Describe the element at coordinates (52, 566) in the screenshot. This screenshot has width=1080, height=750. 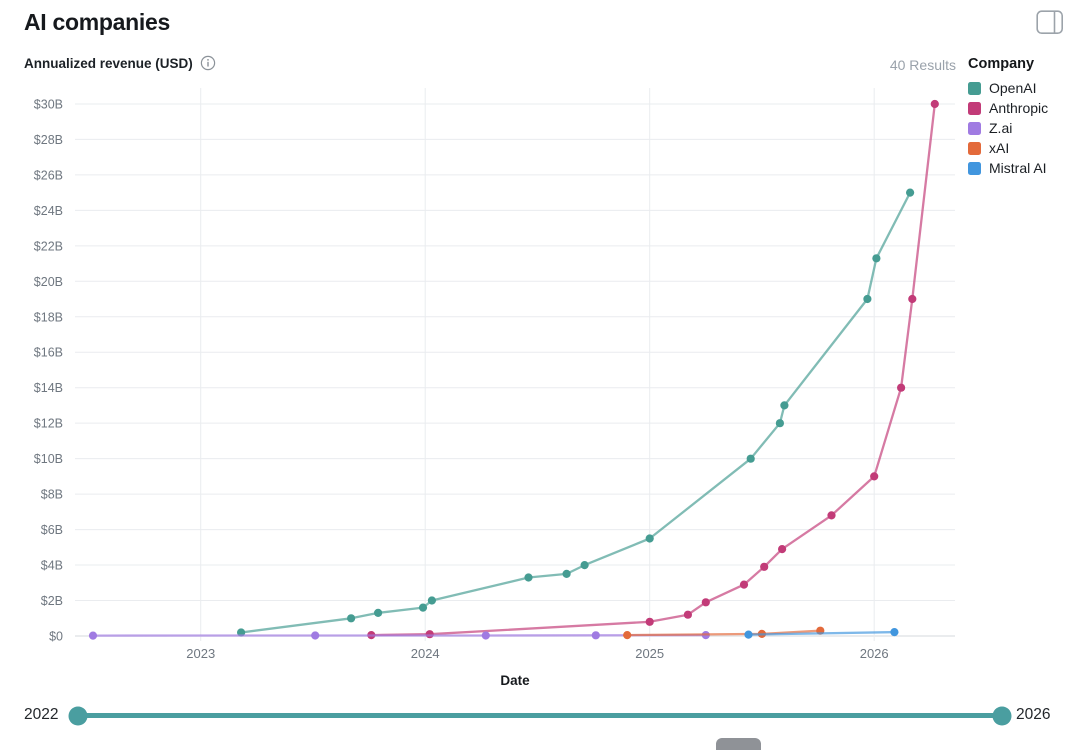
I see `y-tick-label: $4B` at that location.